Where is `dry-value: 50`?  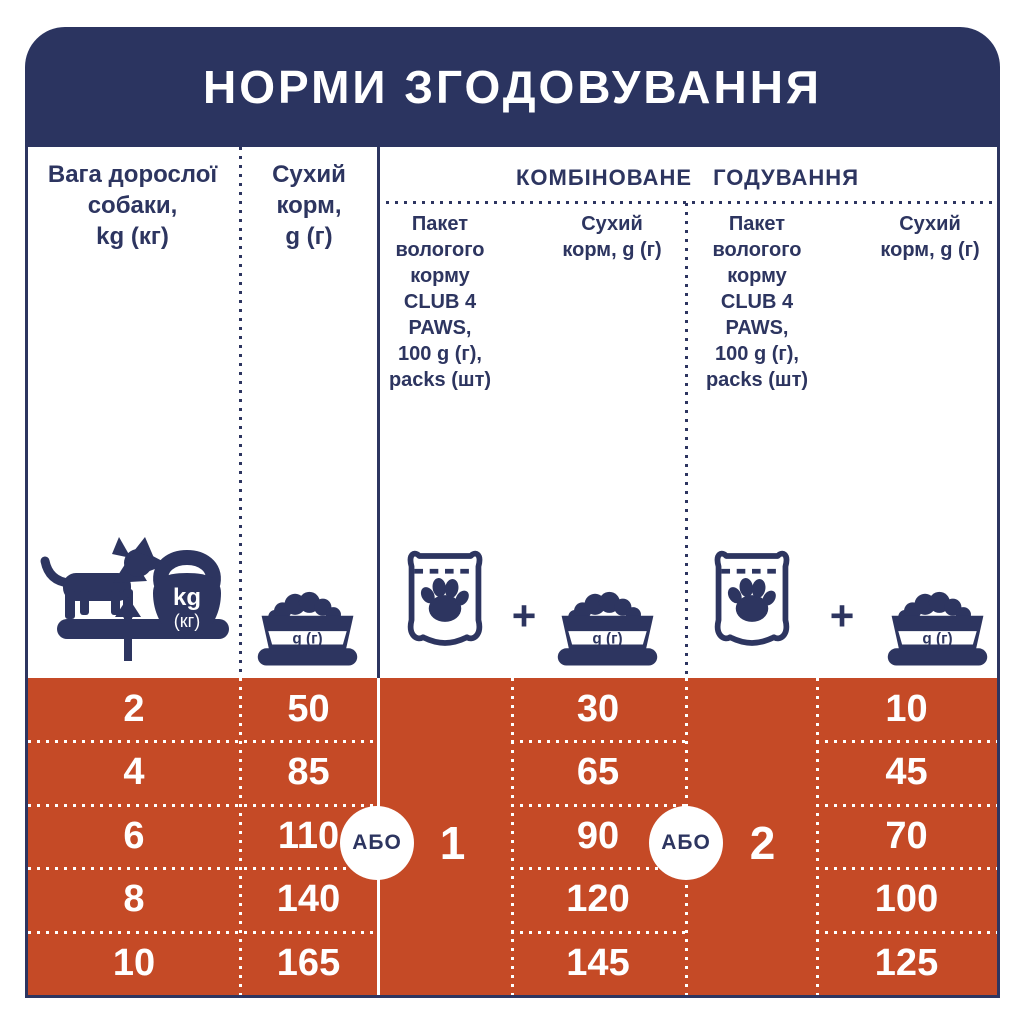
dry-value: 50 is located at coordinates (308, 709).